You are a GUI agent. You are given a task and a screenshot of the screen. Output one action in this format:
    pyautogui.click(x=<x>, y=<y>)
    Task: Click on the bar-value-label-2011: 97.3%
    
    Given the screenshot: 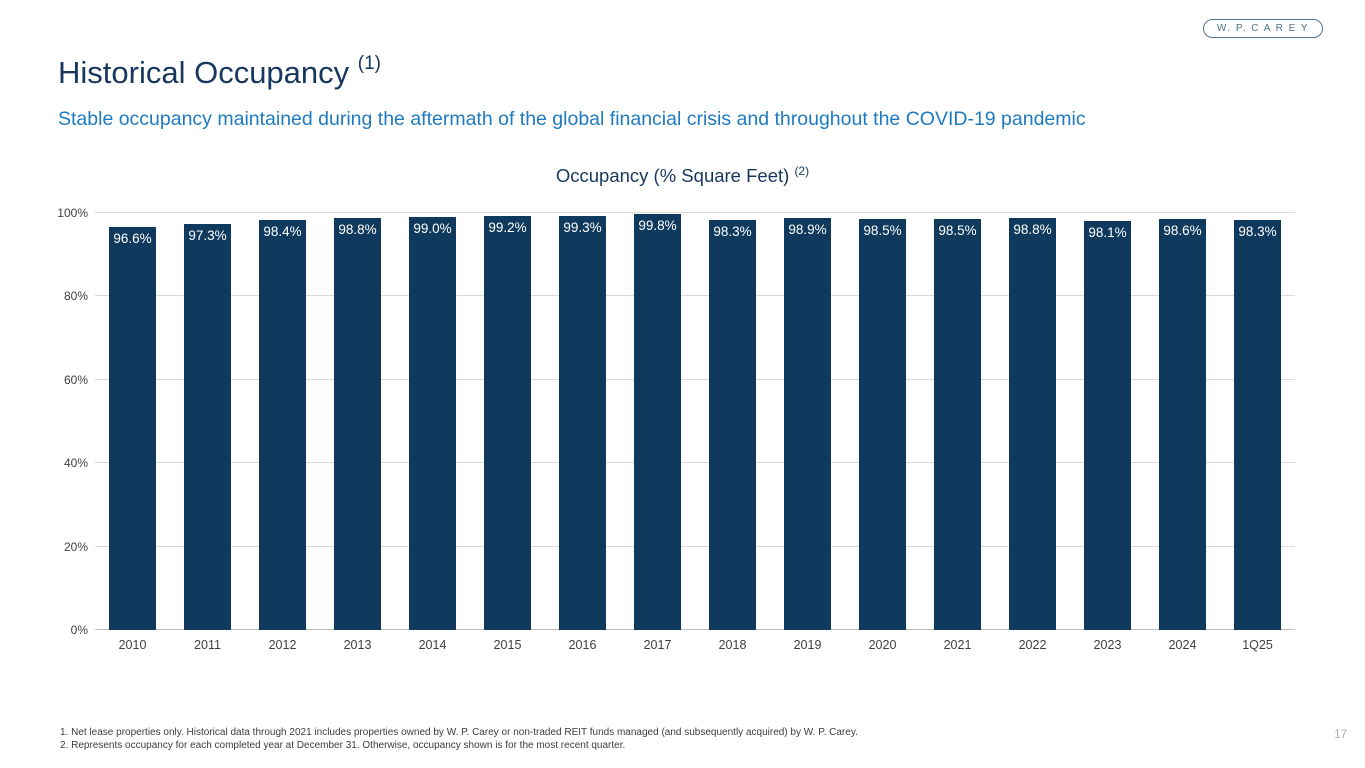 What is the action you would take?
    pyautogui.click(x=207, y=236)
    